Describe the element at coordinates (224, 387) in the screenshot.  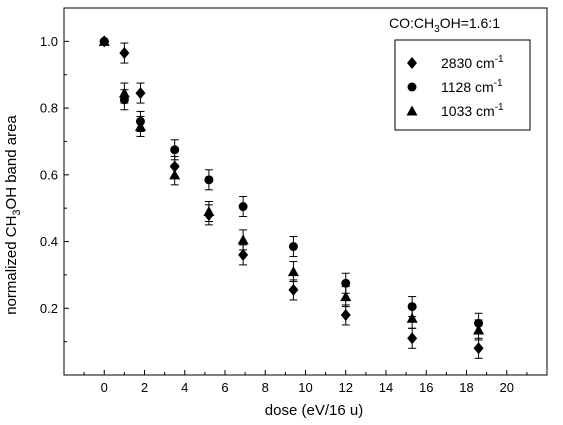
I see `x-tick-label: 6` at that location.